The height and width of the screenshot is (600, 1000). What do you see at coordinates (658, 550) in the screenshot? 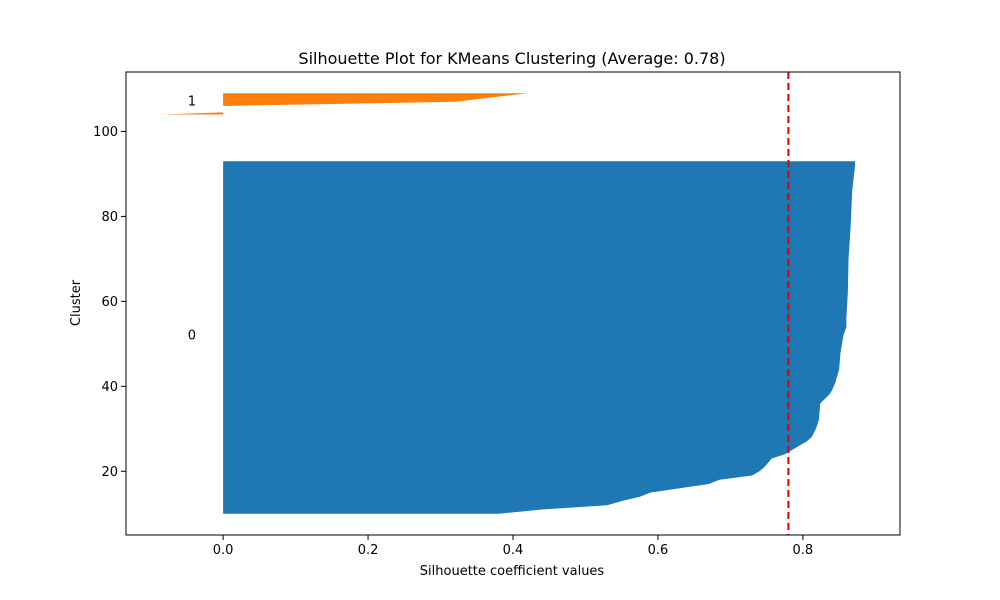
I see `x-tick-label: 0.6` at bounding box center [658, 550].